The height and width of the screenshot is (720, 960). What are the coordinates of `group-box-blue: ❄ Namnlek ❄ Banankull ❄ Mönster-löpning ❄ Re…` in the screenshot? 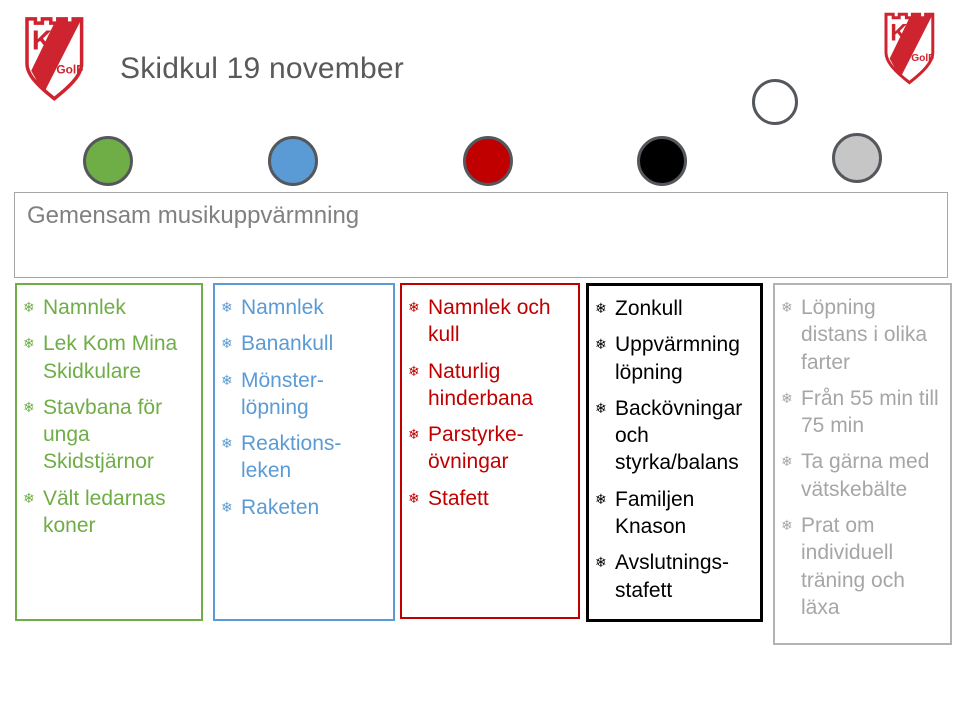 It's located at (304, 452).